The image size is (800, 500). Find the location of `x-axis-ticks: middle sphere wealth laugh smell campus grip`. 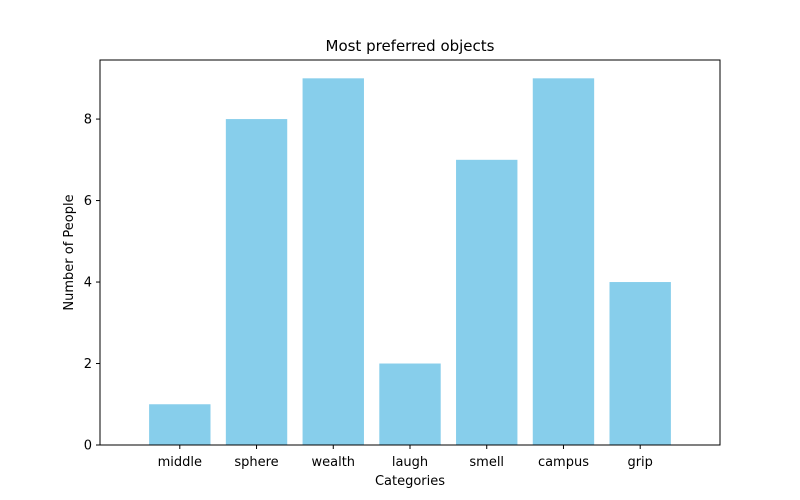

x-axis-ticks: middle sphere wealth laugh smell campus grip is located at coordinates (405, 457).